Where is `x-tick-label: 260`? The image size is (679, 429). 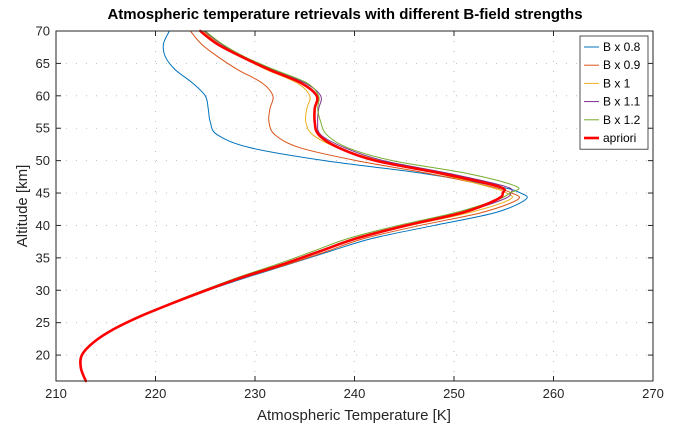 x-tick-label: 260 is located at coordinates (554, 393).